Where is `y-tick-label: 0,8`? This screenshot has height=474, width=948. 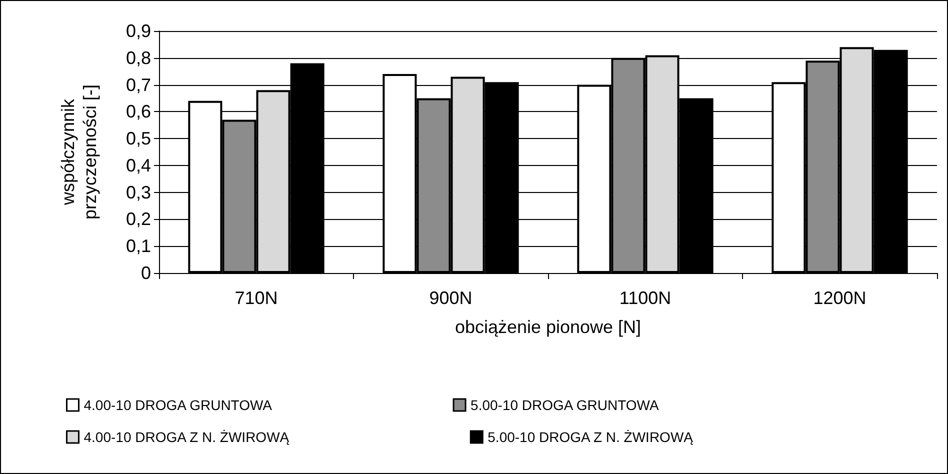
y-tick-label: 0,8 is located at coordinates (138, 58).